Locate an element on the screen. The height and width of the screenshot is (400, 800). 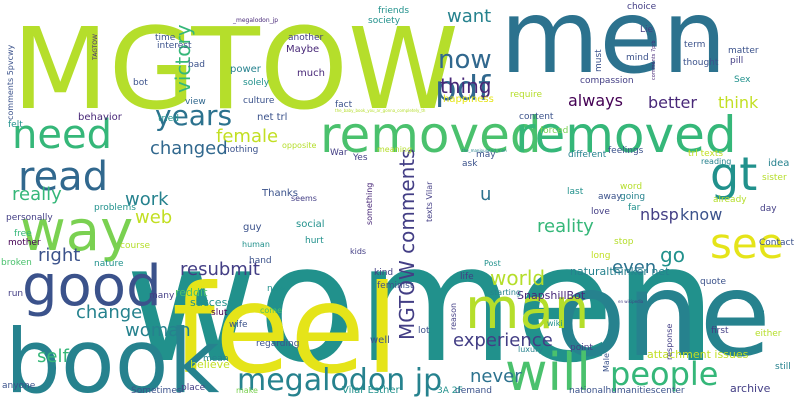
word-reddit: reddit is located at coordinates (191, 292).